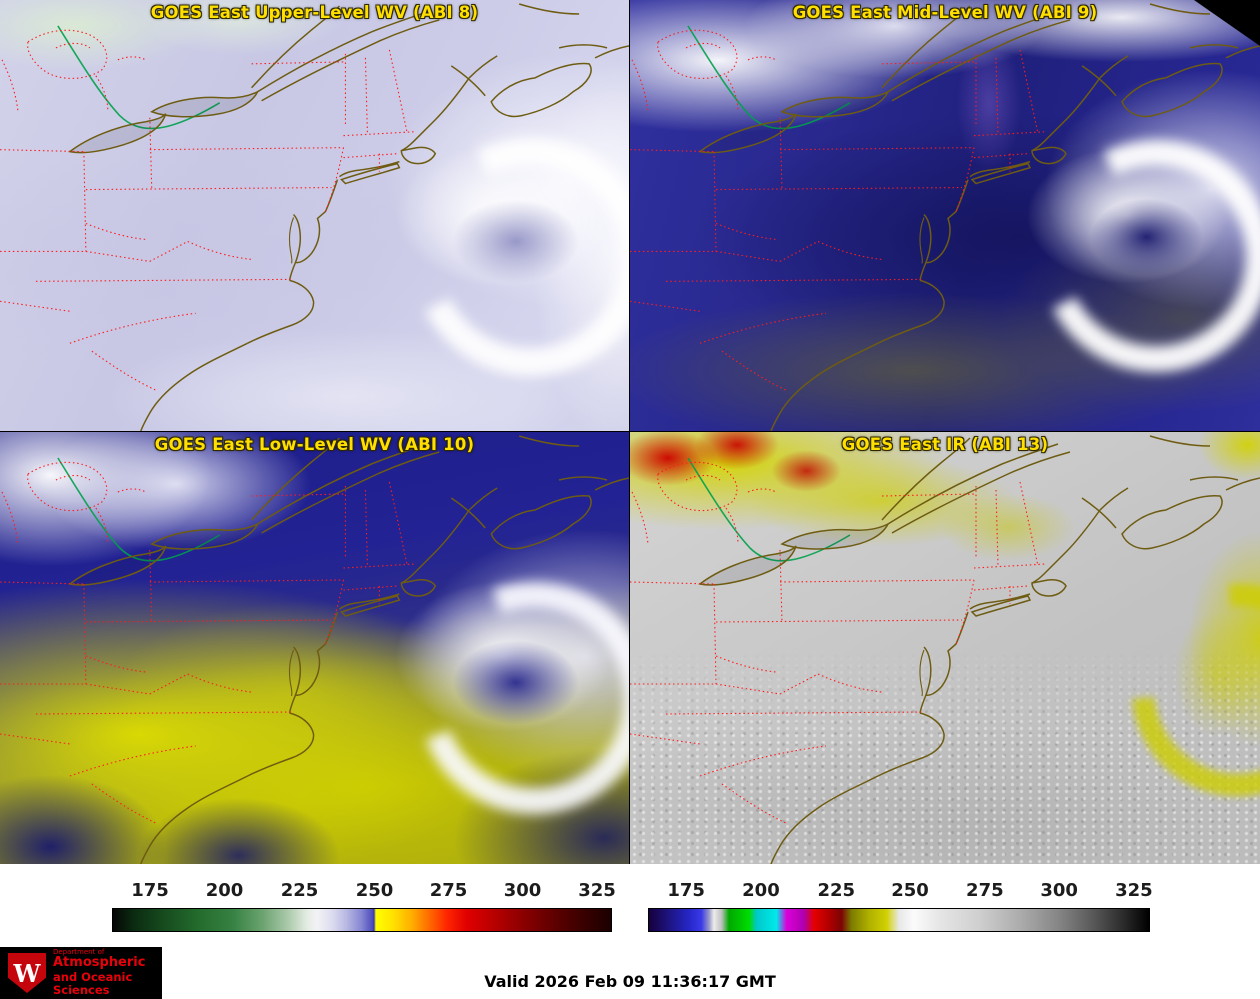 Image resolution: width=1260 pixels, height=999 pixels. I want to click on colorbar-ir: 175 200 225 250 275 300 325, so click(900, 905).